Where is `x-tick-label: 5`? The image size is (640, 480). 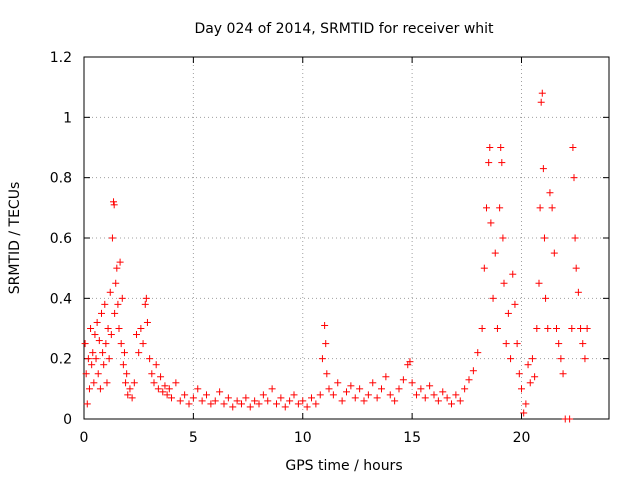
x-tick-label: 5 is located at coordinates (193, 438).